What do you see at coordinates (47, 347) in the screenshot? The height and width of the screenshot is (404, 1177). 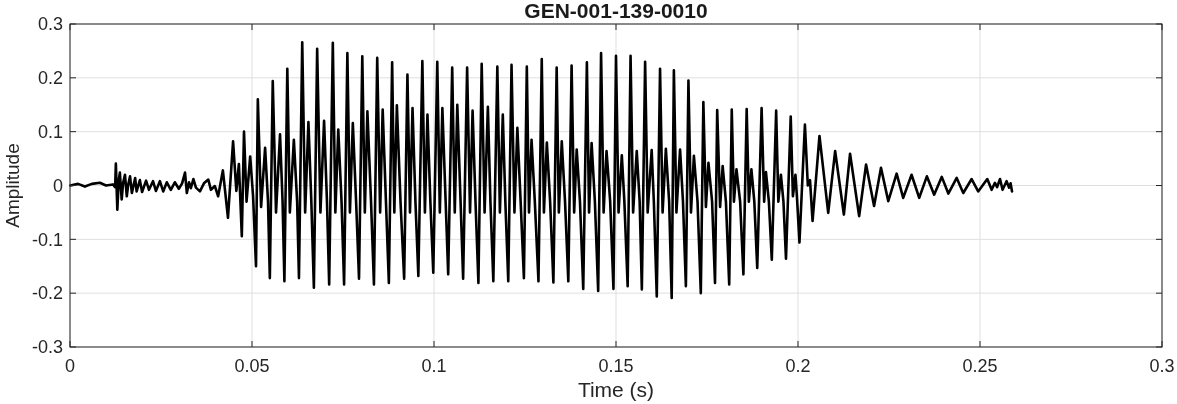 I see `y-tick-label: -0.3` at bounding box center [47, 347].